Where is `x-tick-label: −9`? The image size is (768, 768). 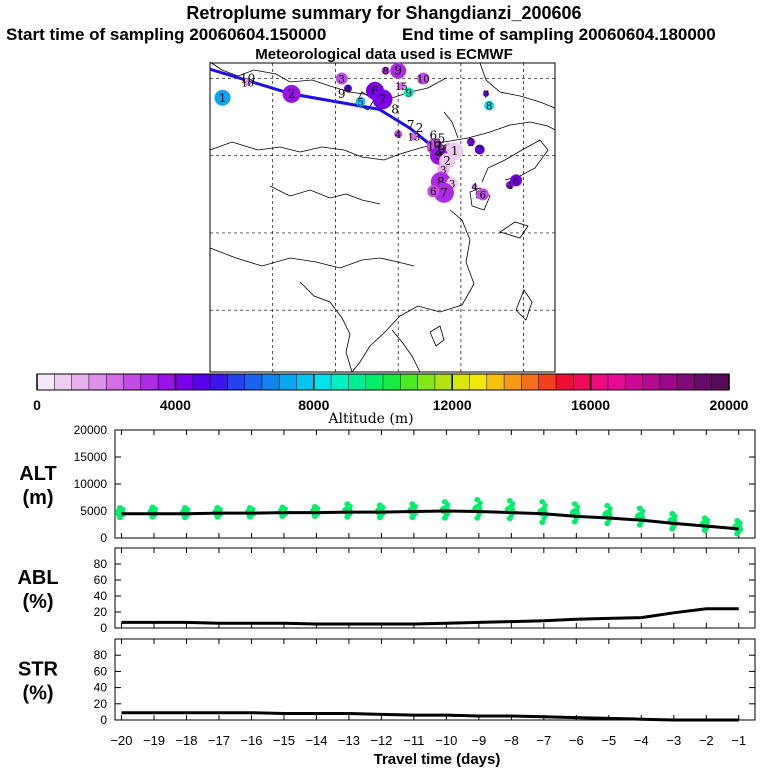
x-tick-label: −9 is located at coordinates (478, 740).